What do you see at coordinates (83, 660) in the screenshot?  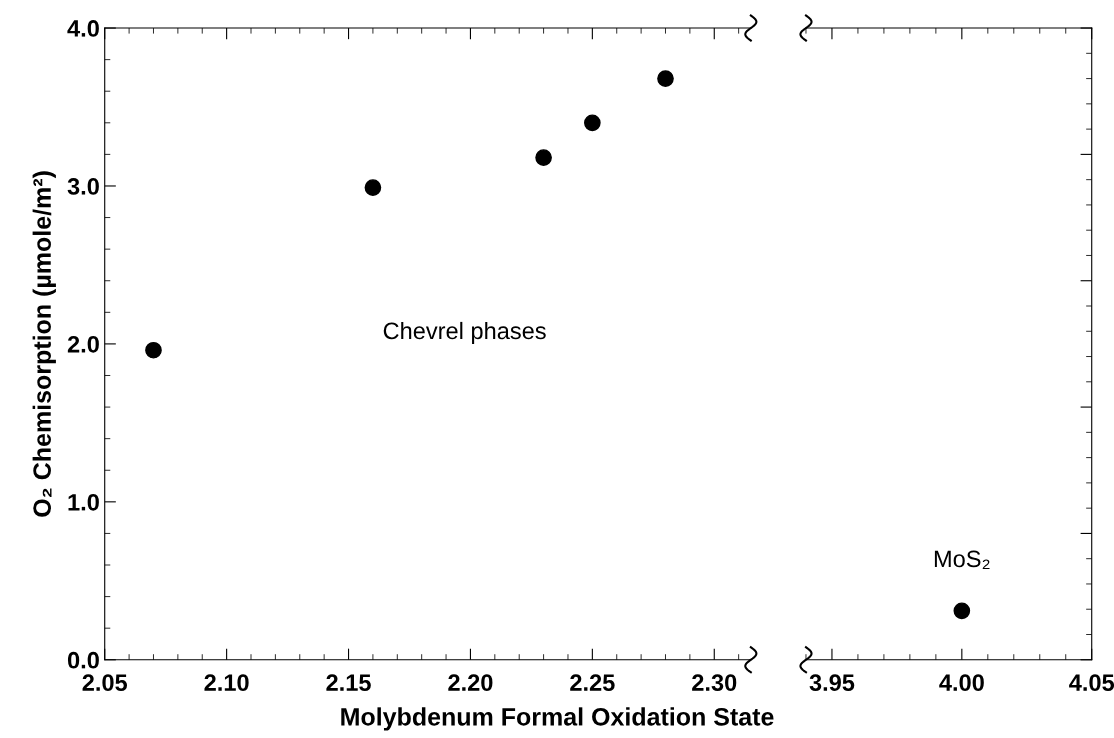 I see `y-tick-label: 0.0` at bounding box center [83, 660].